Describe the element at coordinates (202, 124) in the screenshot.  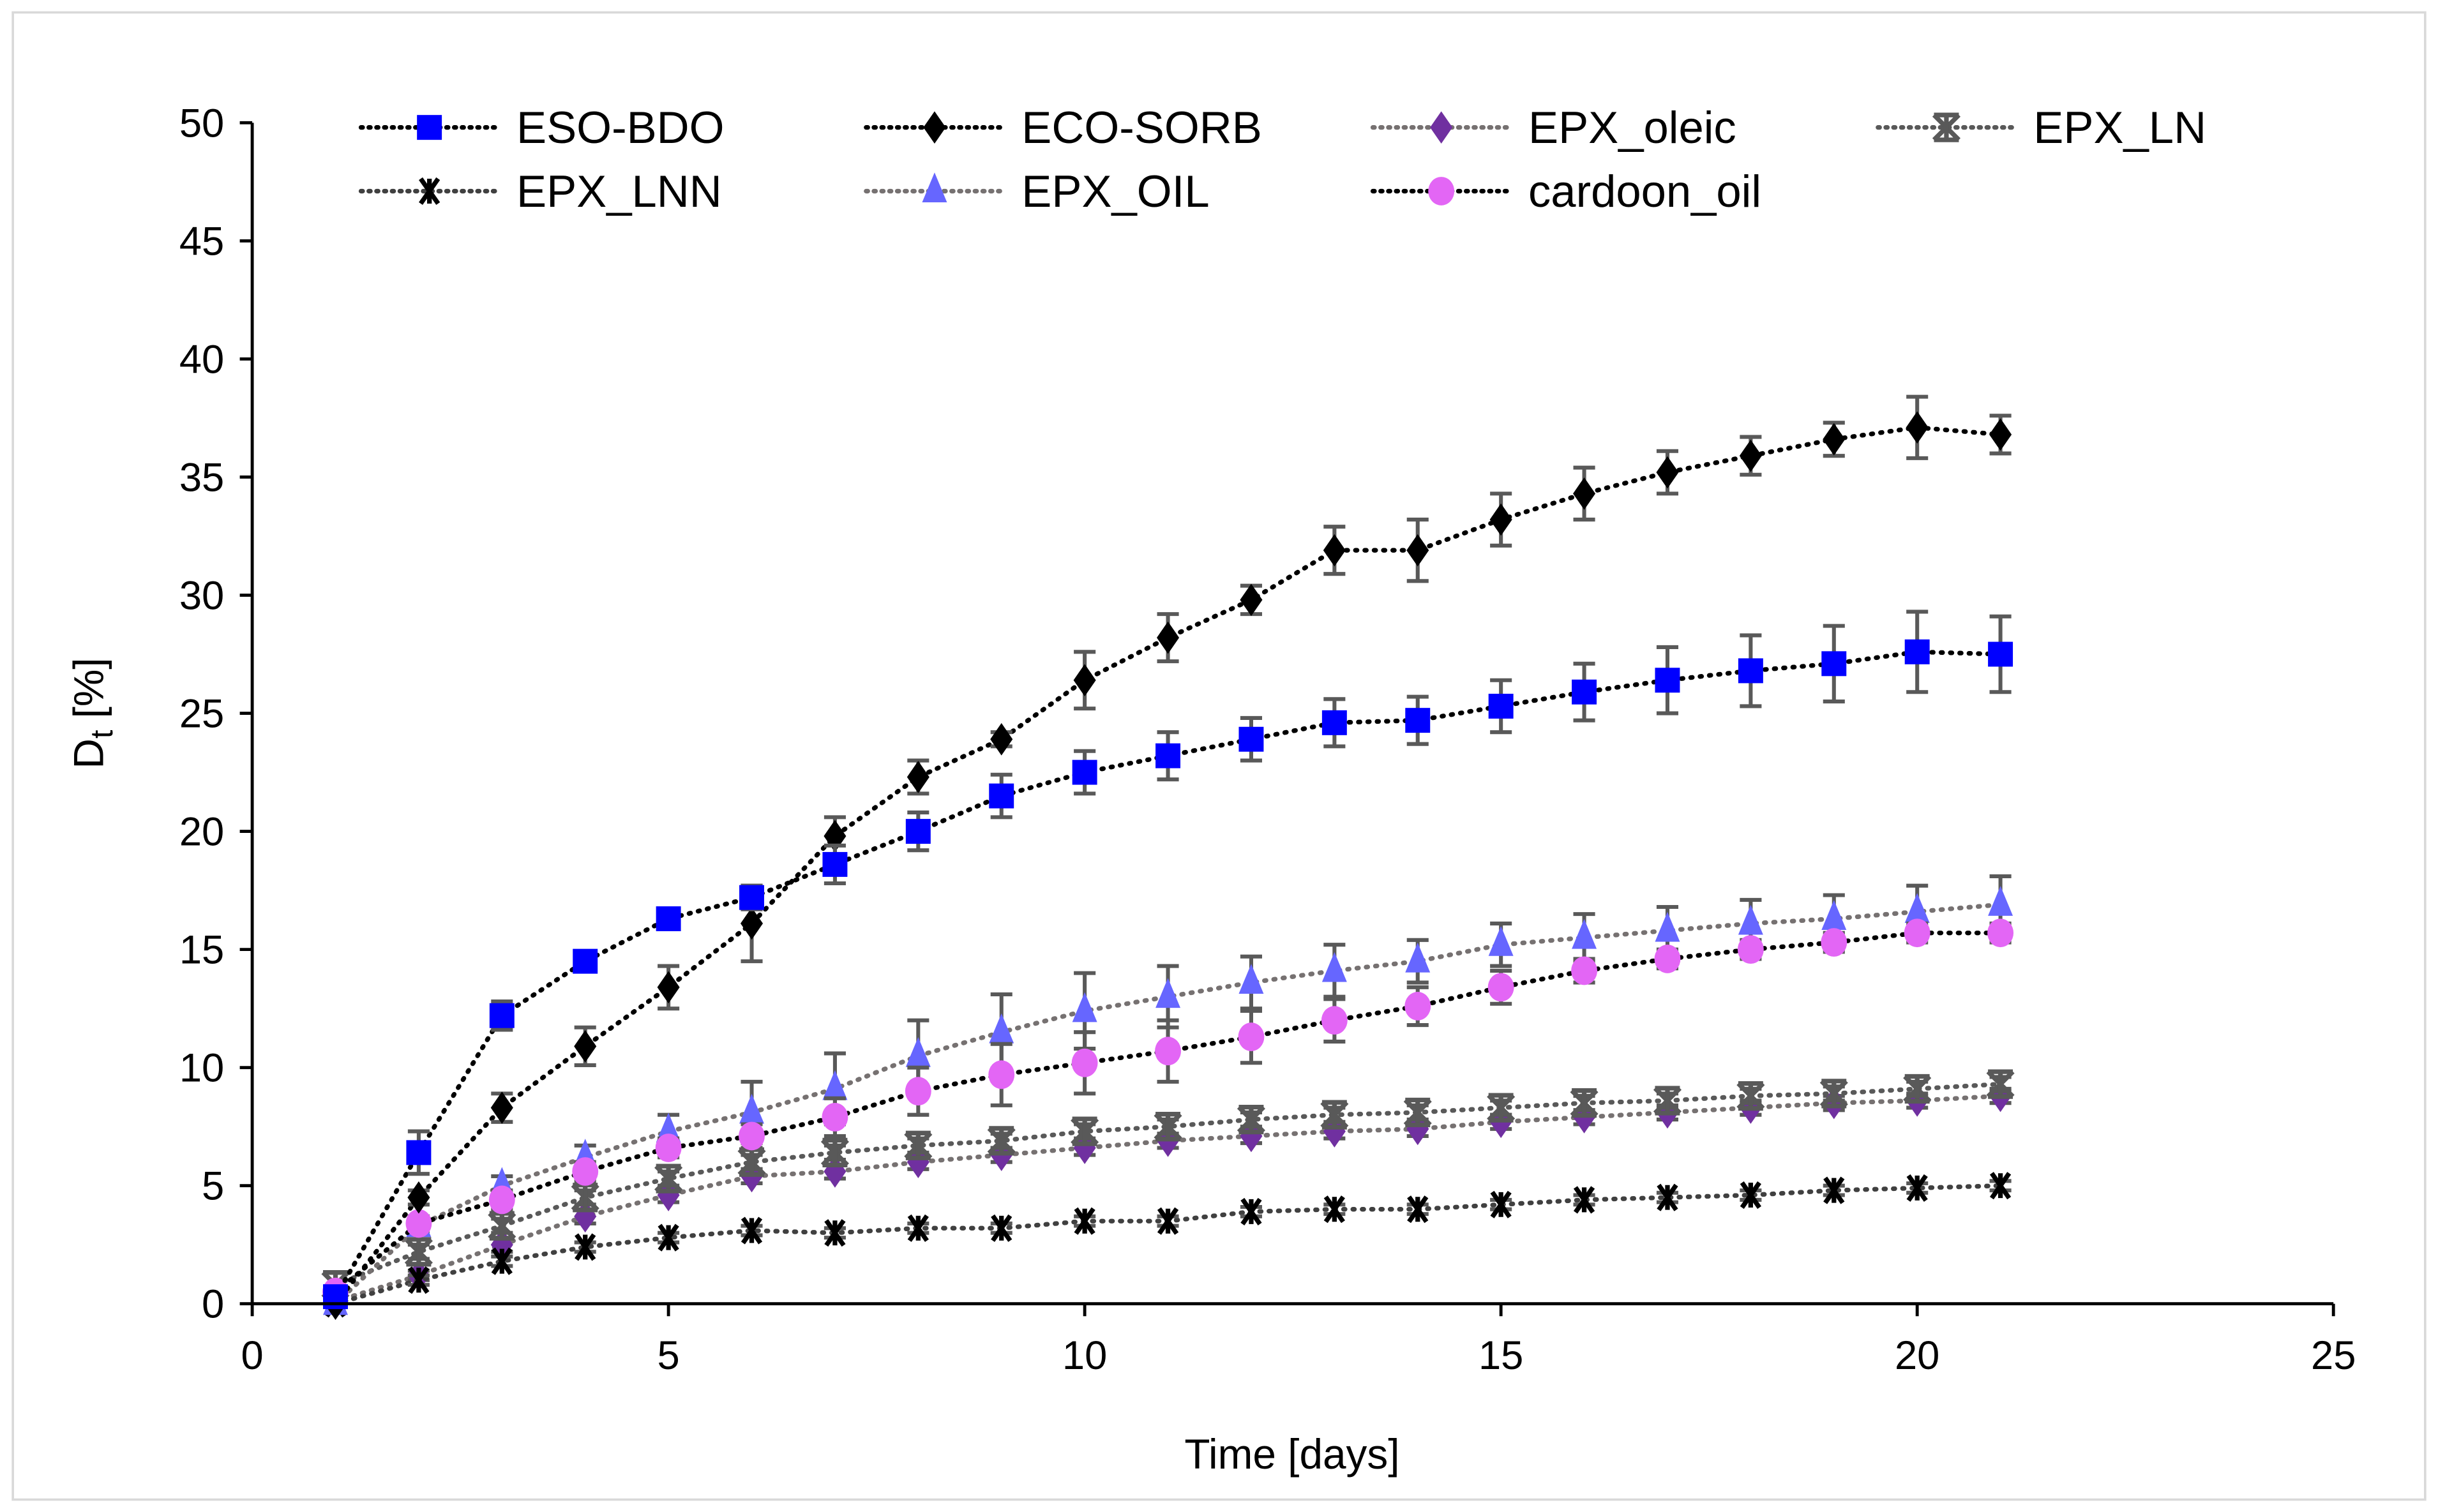
I see `y-tick-label: 50` at that location.